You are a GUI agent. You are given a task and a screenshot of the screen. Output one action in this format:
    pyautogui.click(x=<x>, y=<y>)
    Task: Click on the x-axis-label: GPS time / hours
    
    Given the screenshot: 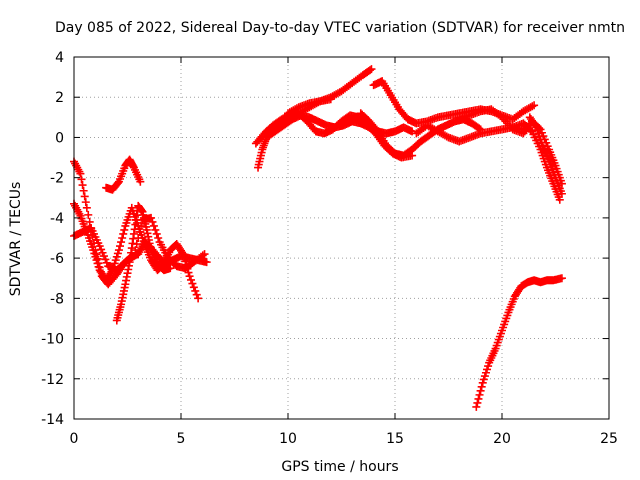 What is the action you would take?
    pyautogui.click(x=339, y=467)
    